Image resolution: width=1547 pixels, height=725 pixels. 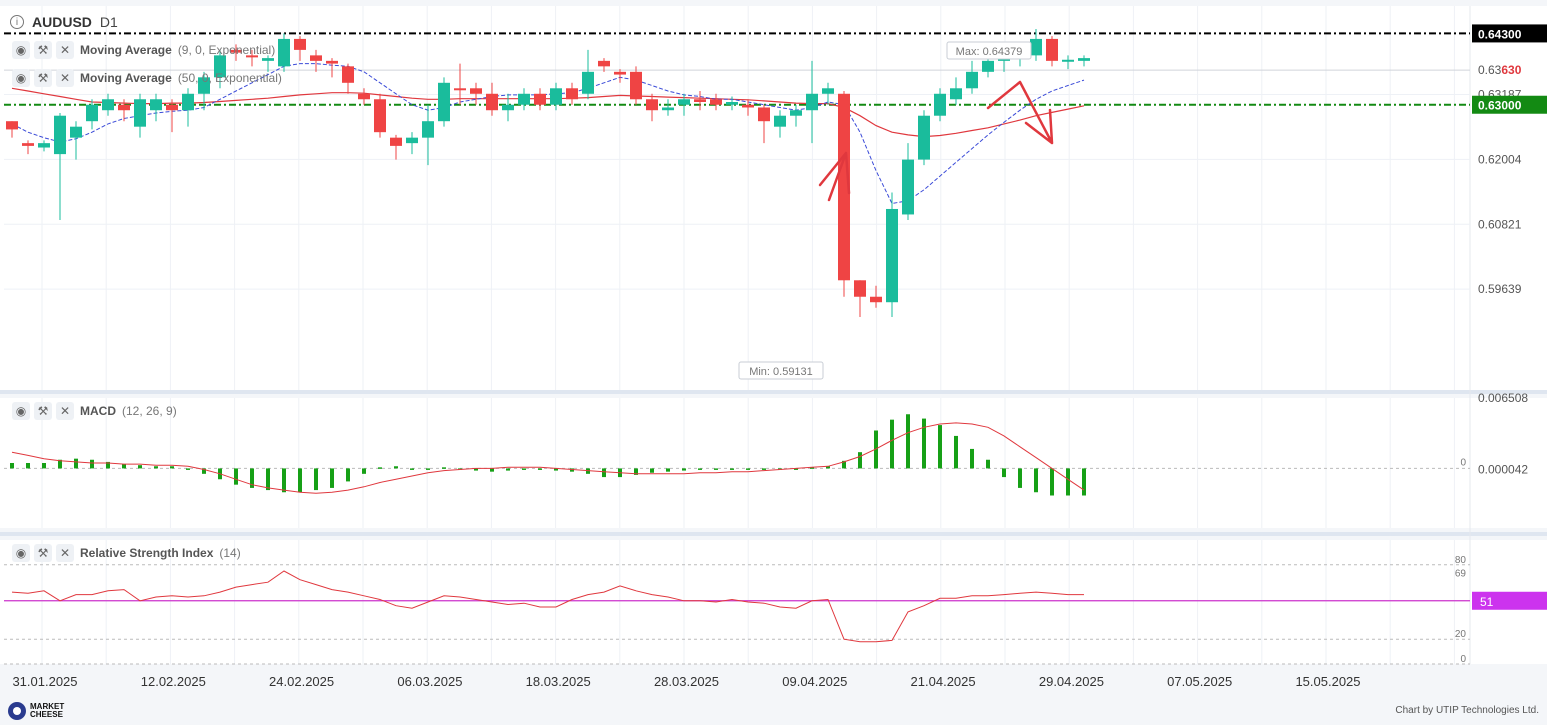 What do you see at coordinates (558, 681) in the screenshot?
I see `x-tick-label: 18.03.2025` at bounding box center [558, 681].